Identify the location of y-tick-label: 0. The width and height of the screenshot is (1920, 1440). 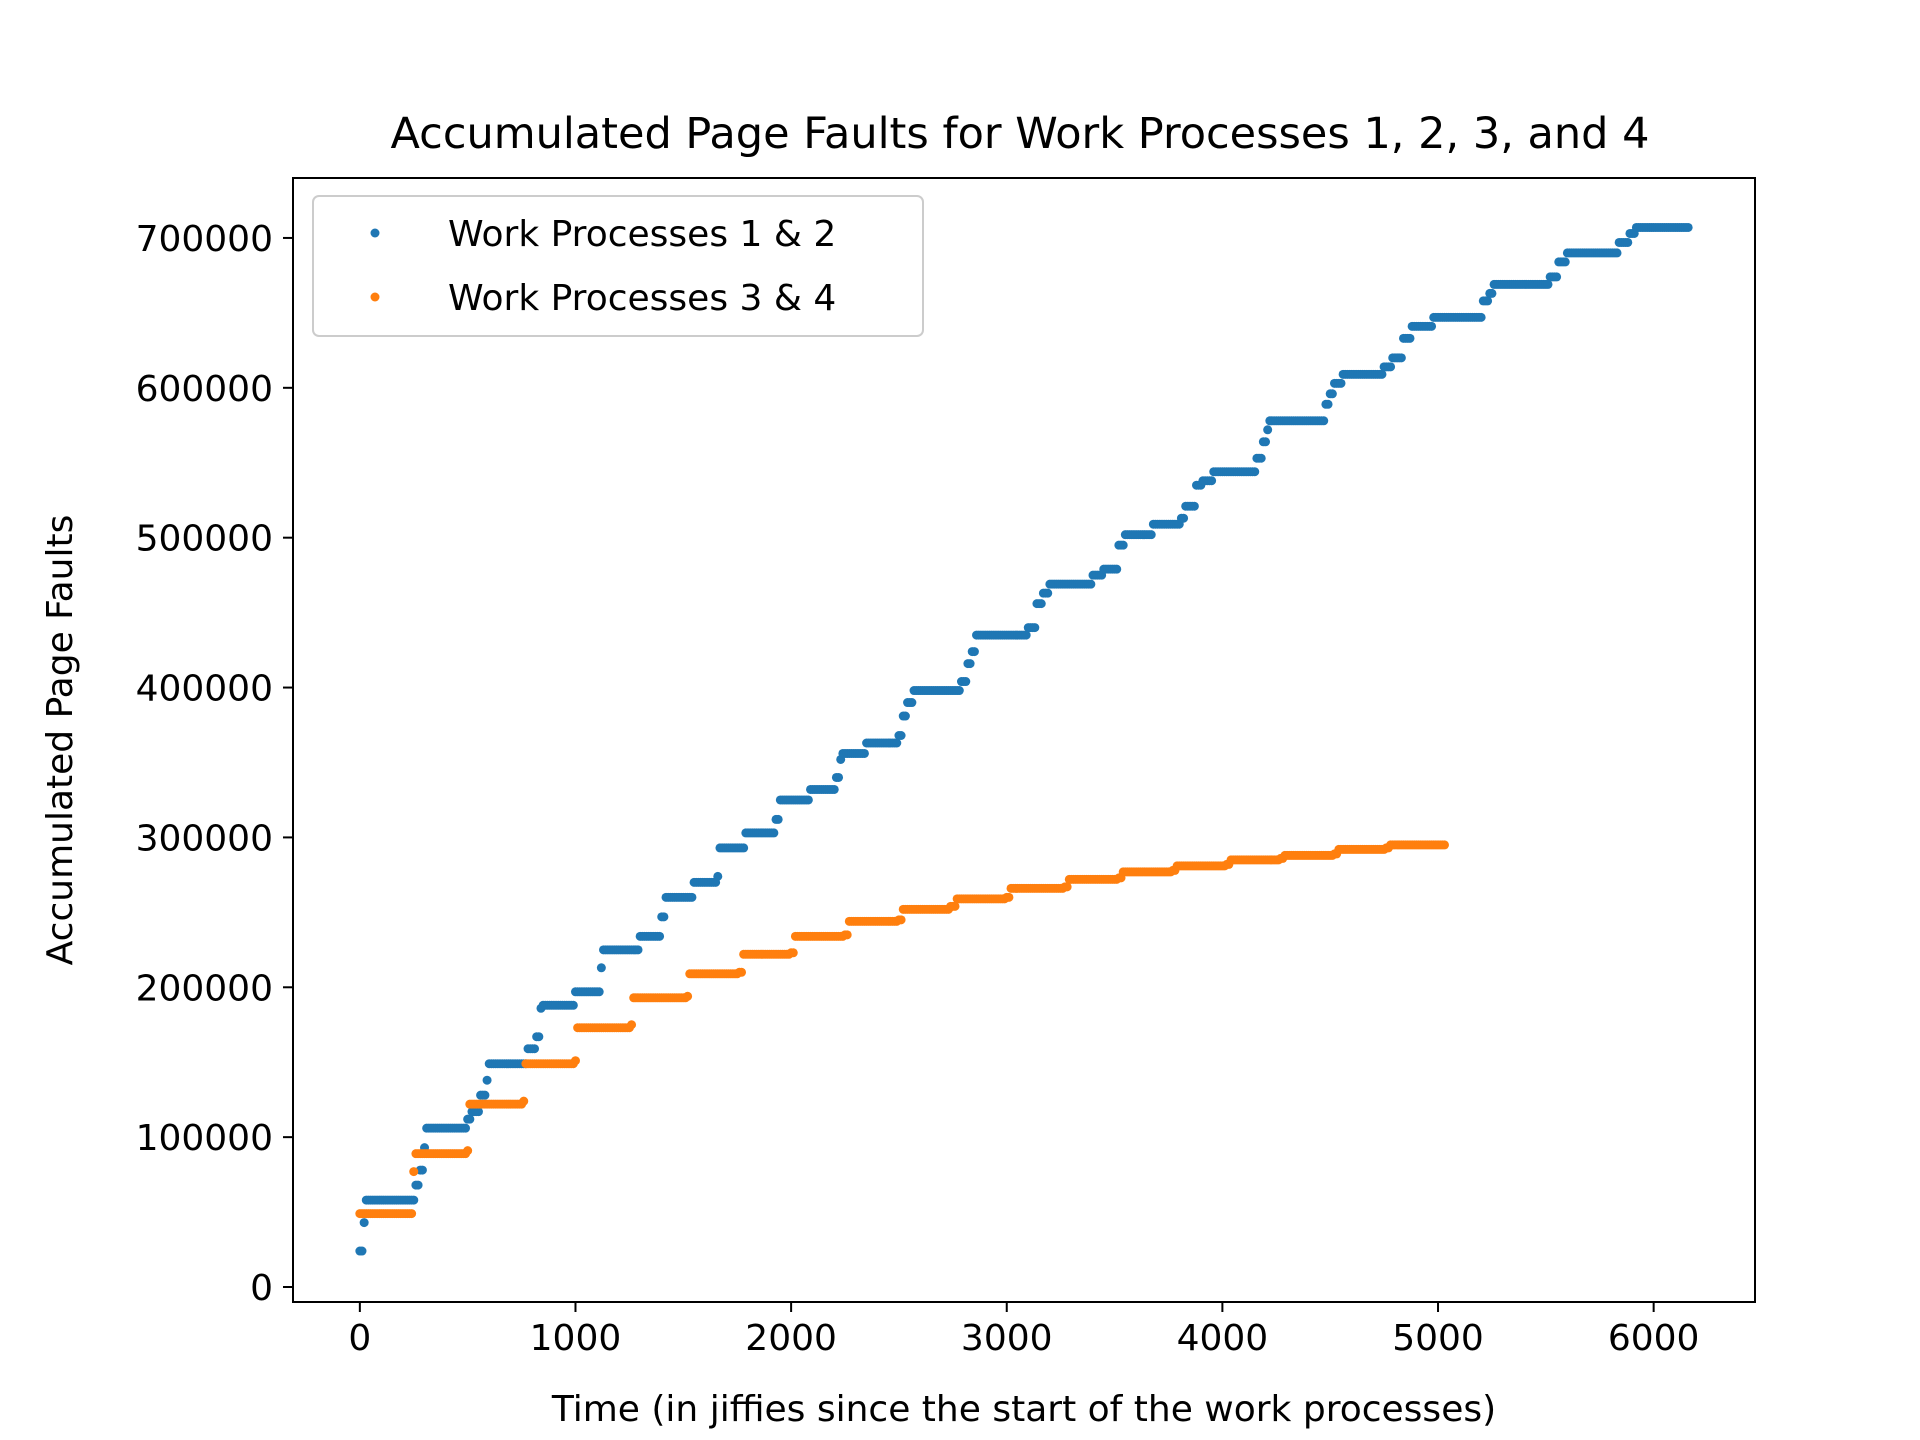
(261, 1288).